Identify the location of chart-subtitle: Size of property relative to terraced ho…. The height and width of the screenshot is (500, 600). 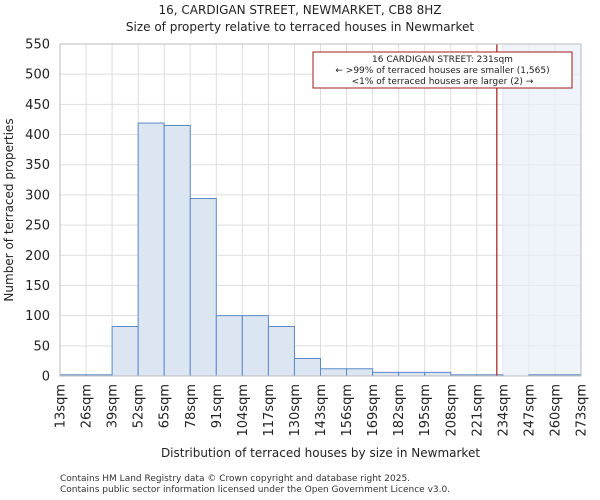
(300, 27).